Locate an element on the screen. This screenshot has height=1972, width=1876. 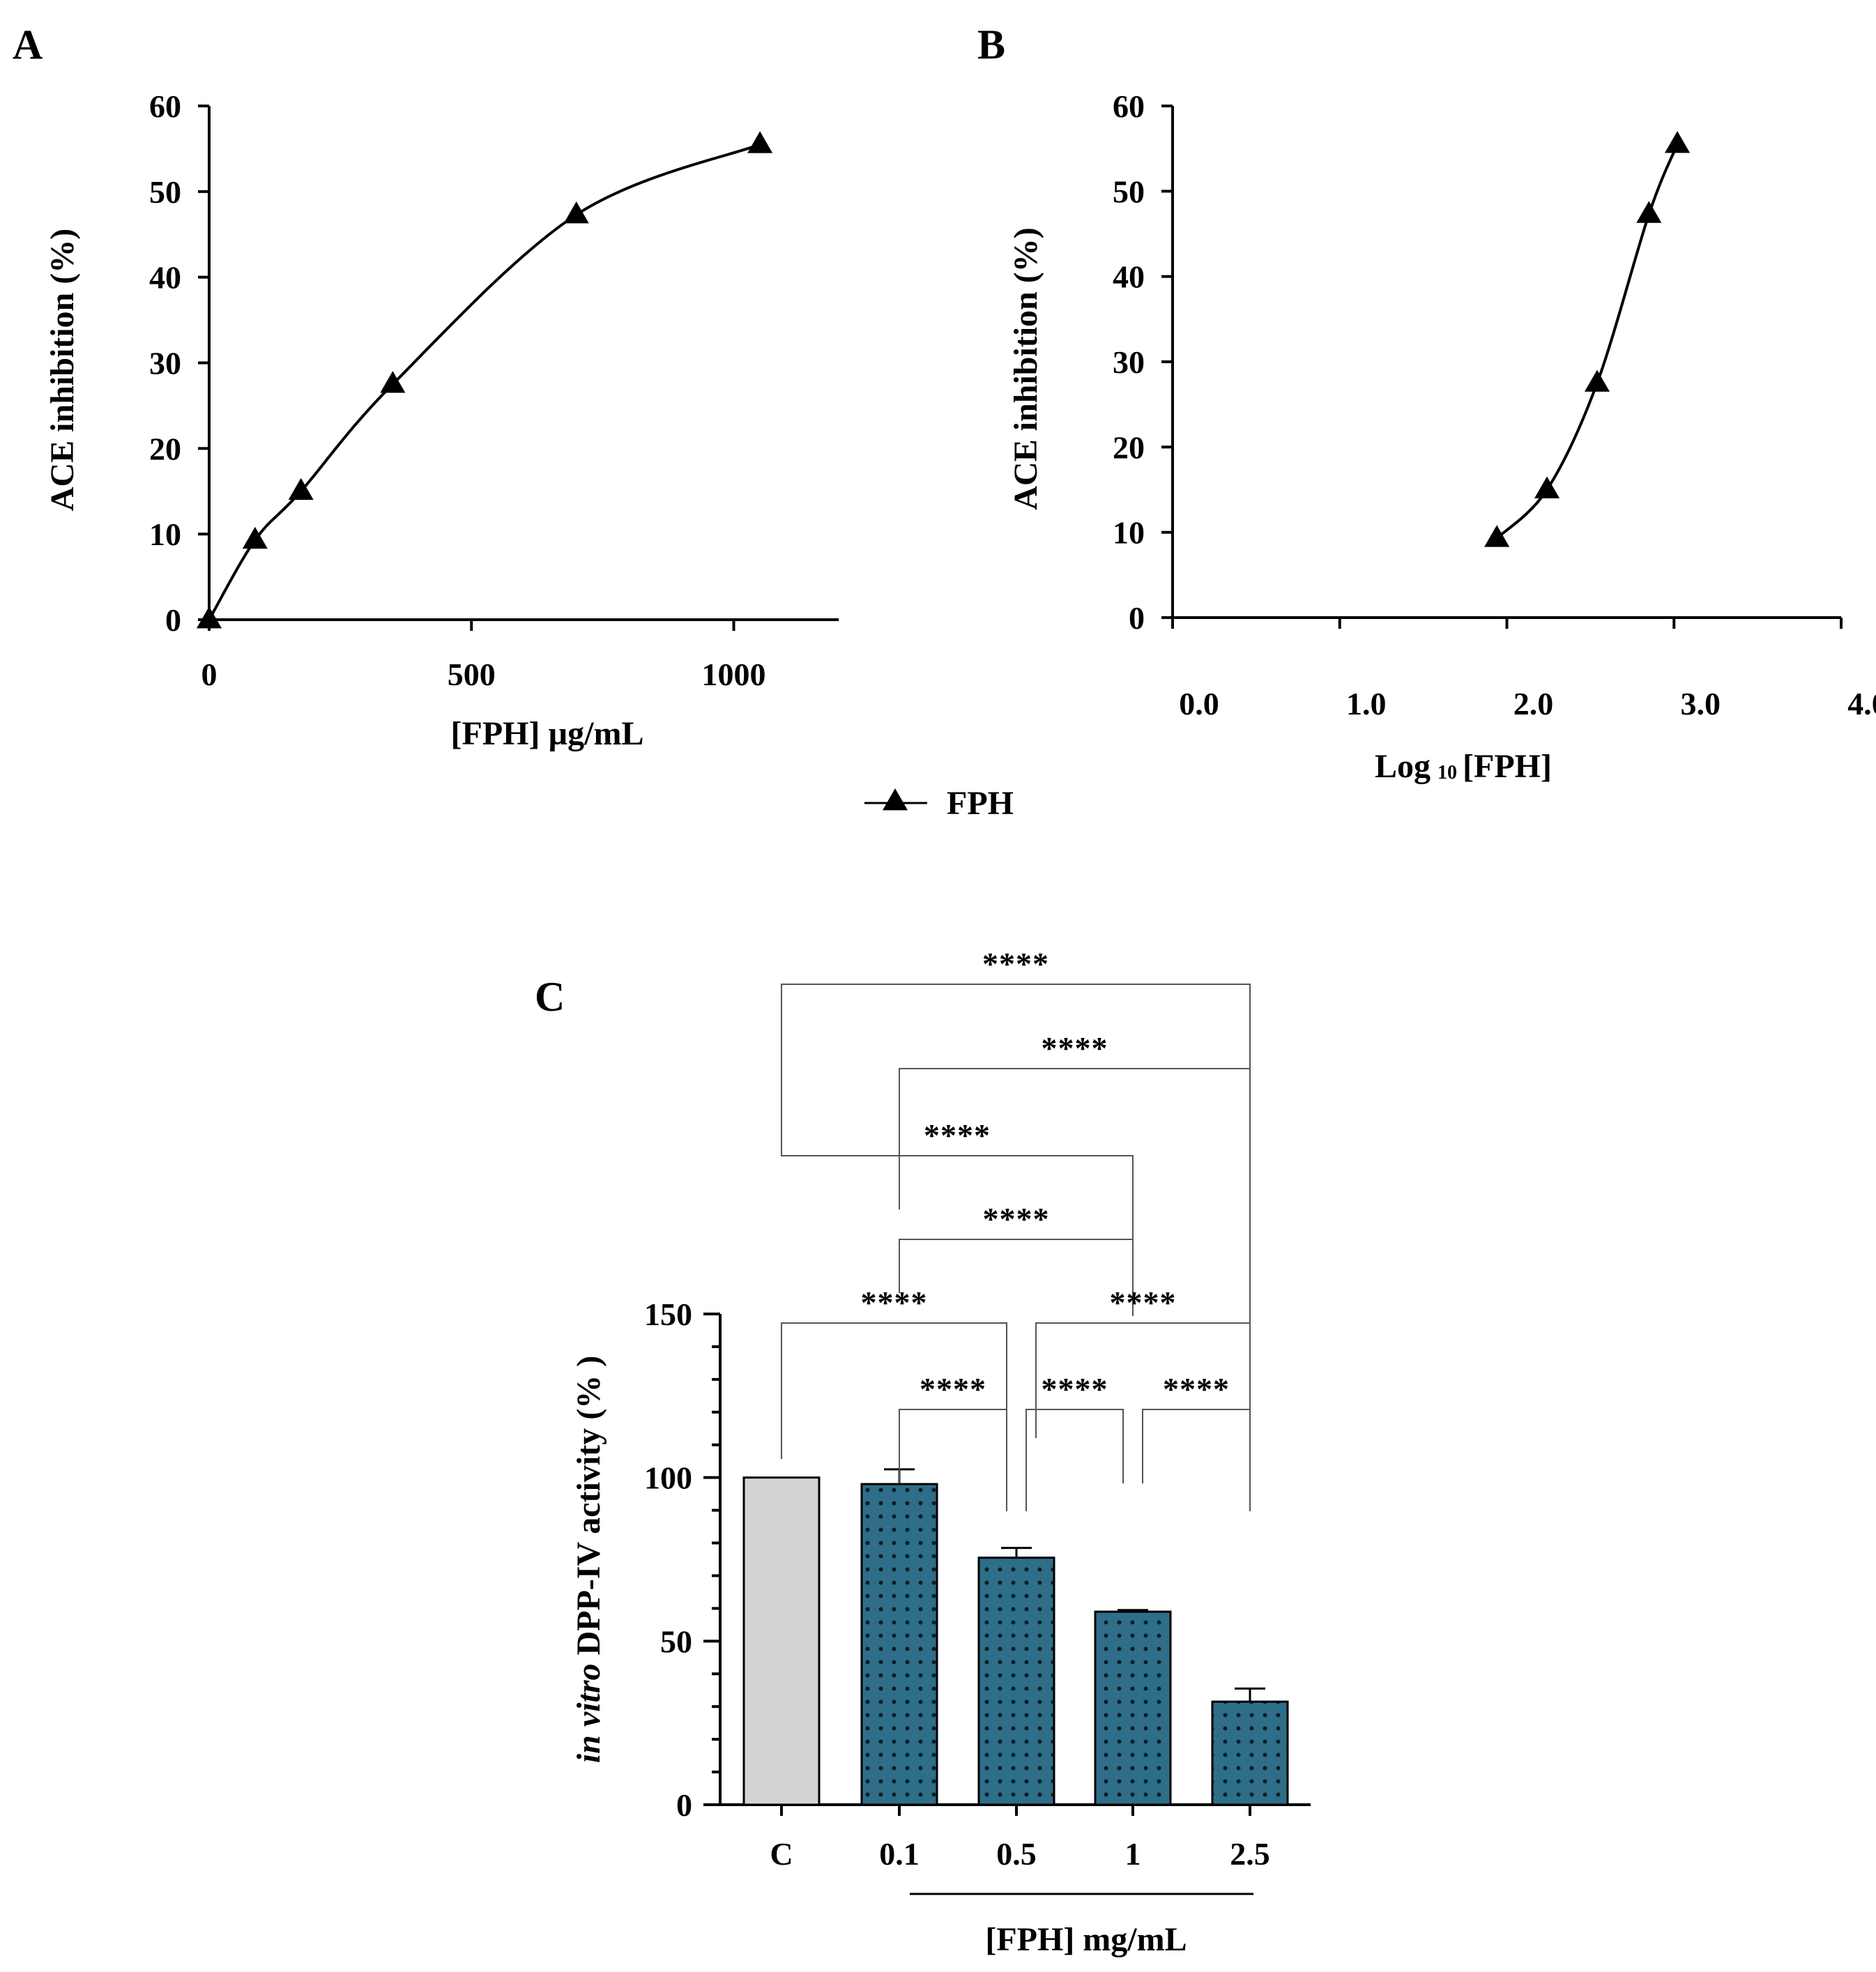
x-tick-label: C is located at coordinates (781, 1854).